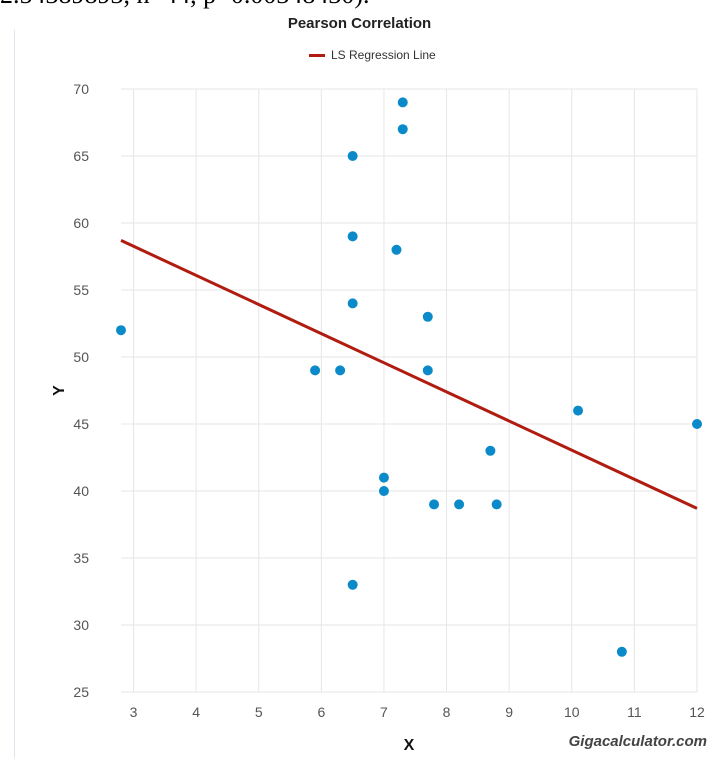  I want to click on y-tick-label: 40, so click(81, 491).